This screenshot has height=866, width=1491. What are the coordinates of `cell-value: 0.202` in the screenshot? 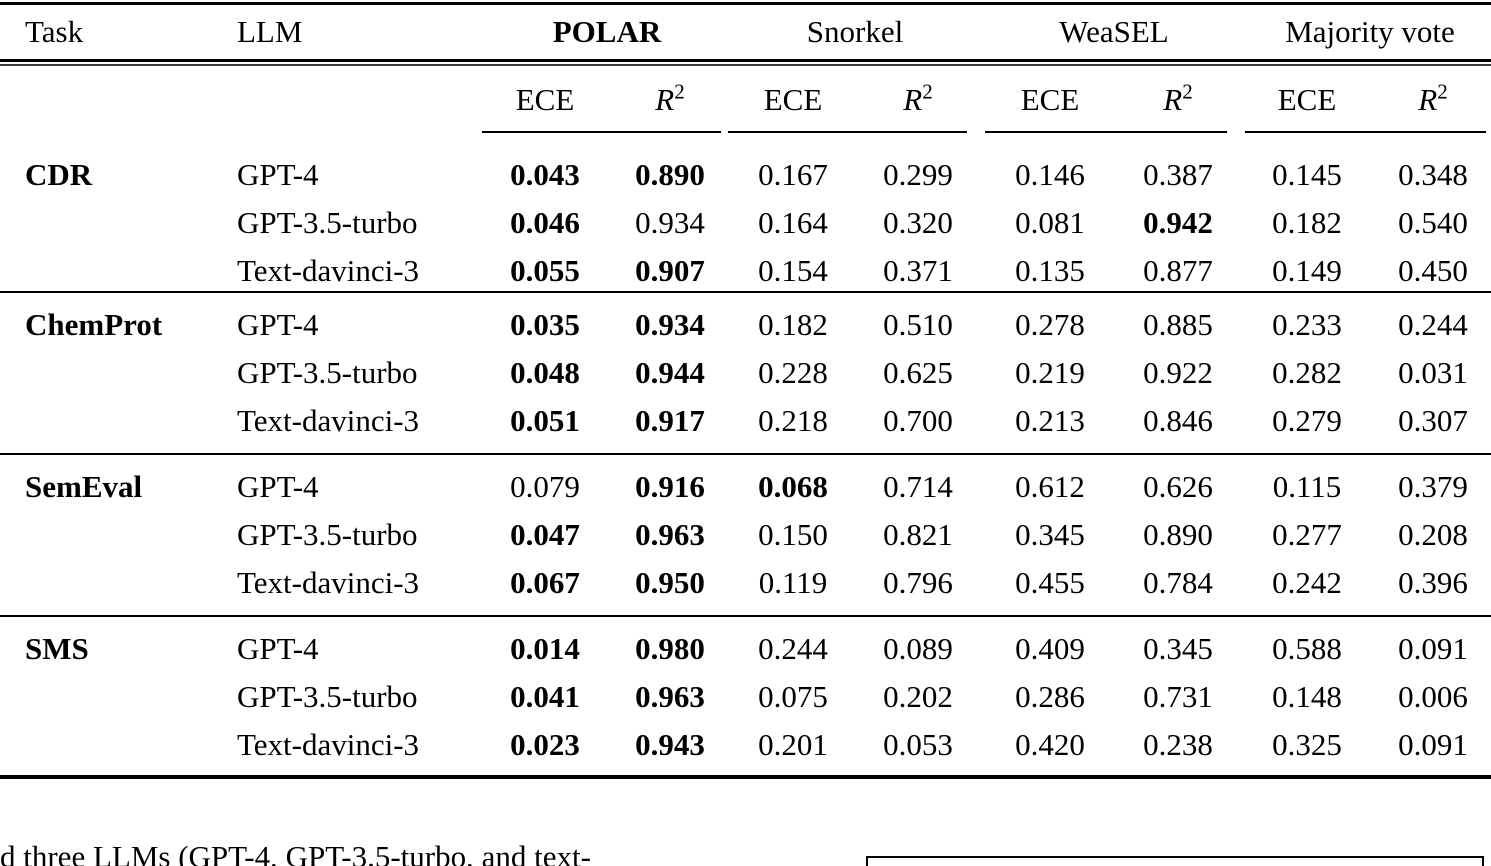 It's located at (918, 696).